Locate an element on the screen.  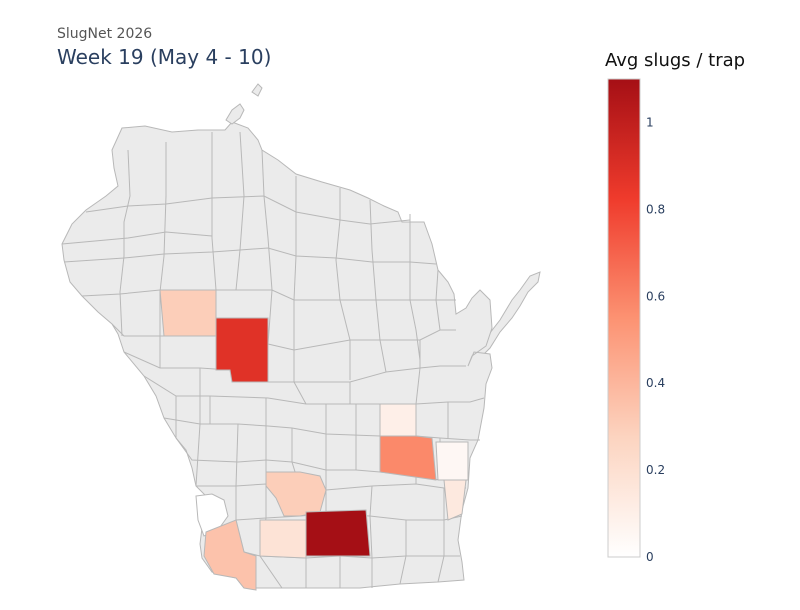
county-d is located at coordinates (408, 458).